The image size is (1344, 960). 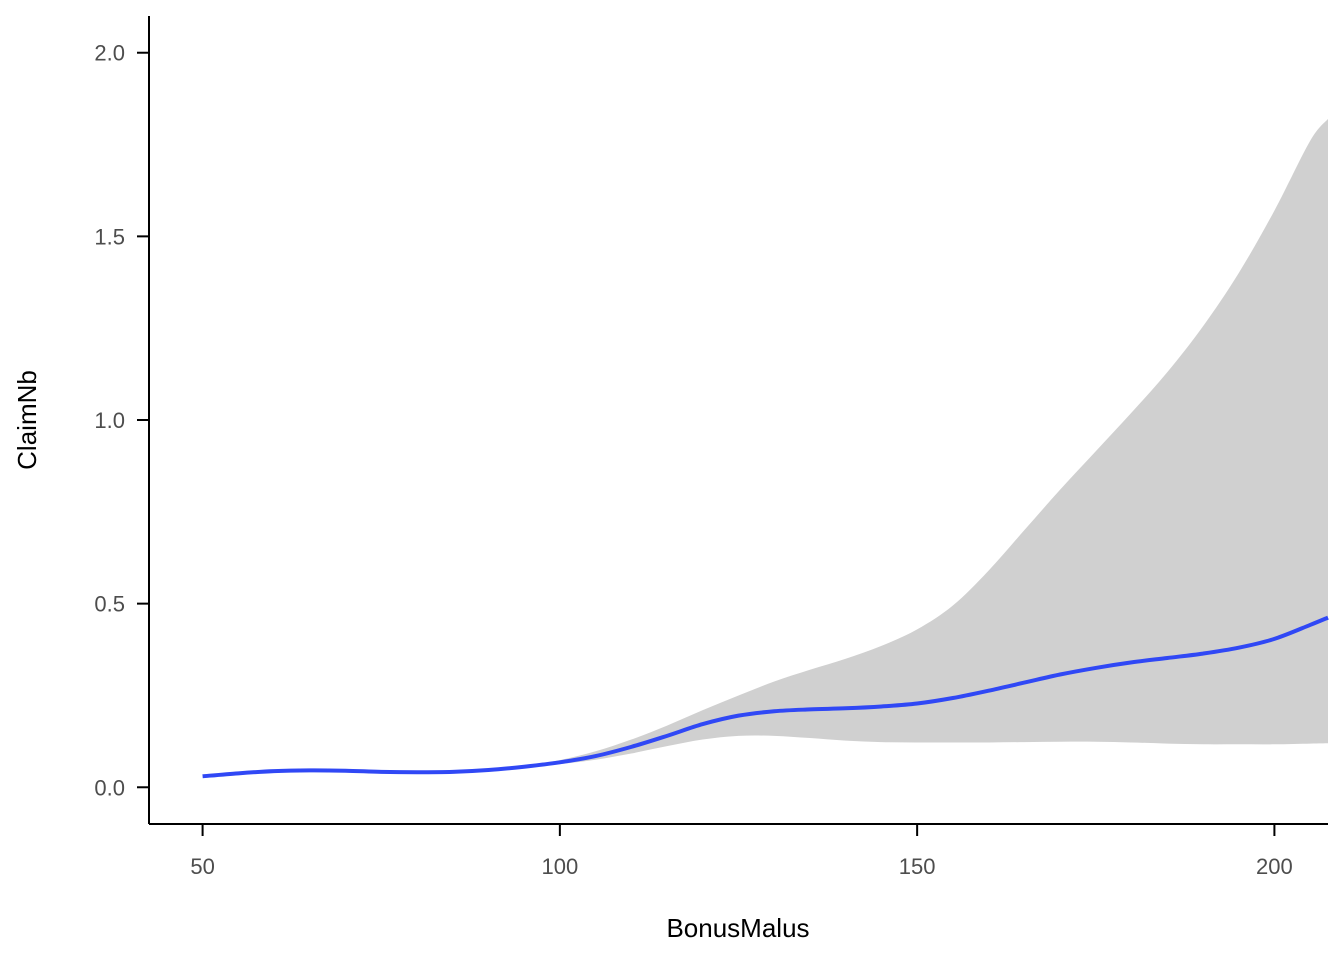 What do you see at coordinates (737, 928) in the screenshot?
I see `x-axis-title: BonusMalus` at bounding box center [737, 928].